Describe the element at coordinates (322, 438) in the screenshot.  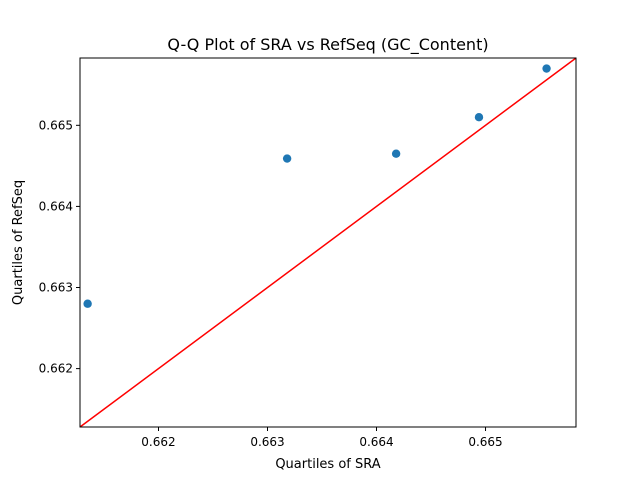
I see `x-axis-ticks: 0.662 0.663 0.664 0.665` at that location.